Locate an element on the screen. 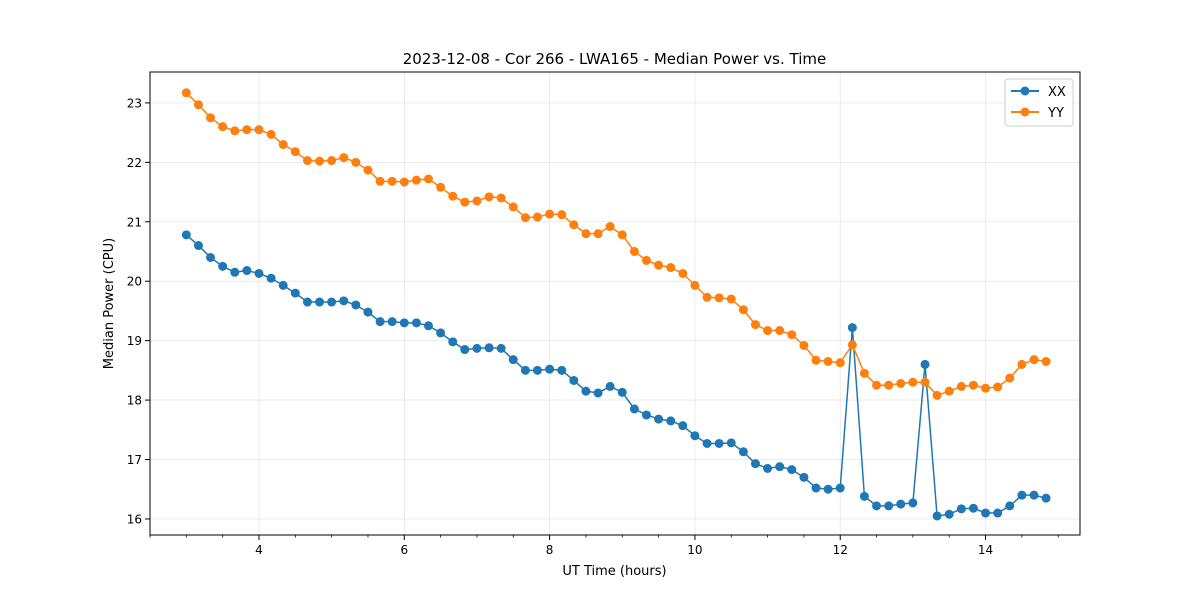 The image size is (1200, 600). legend-label-xx: XX is located at coordinates (1057, 92).